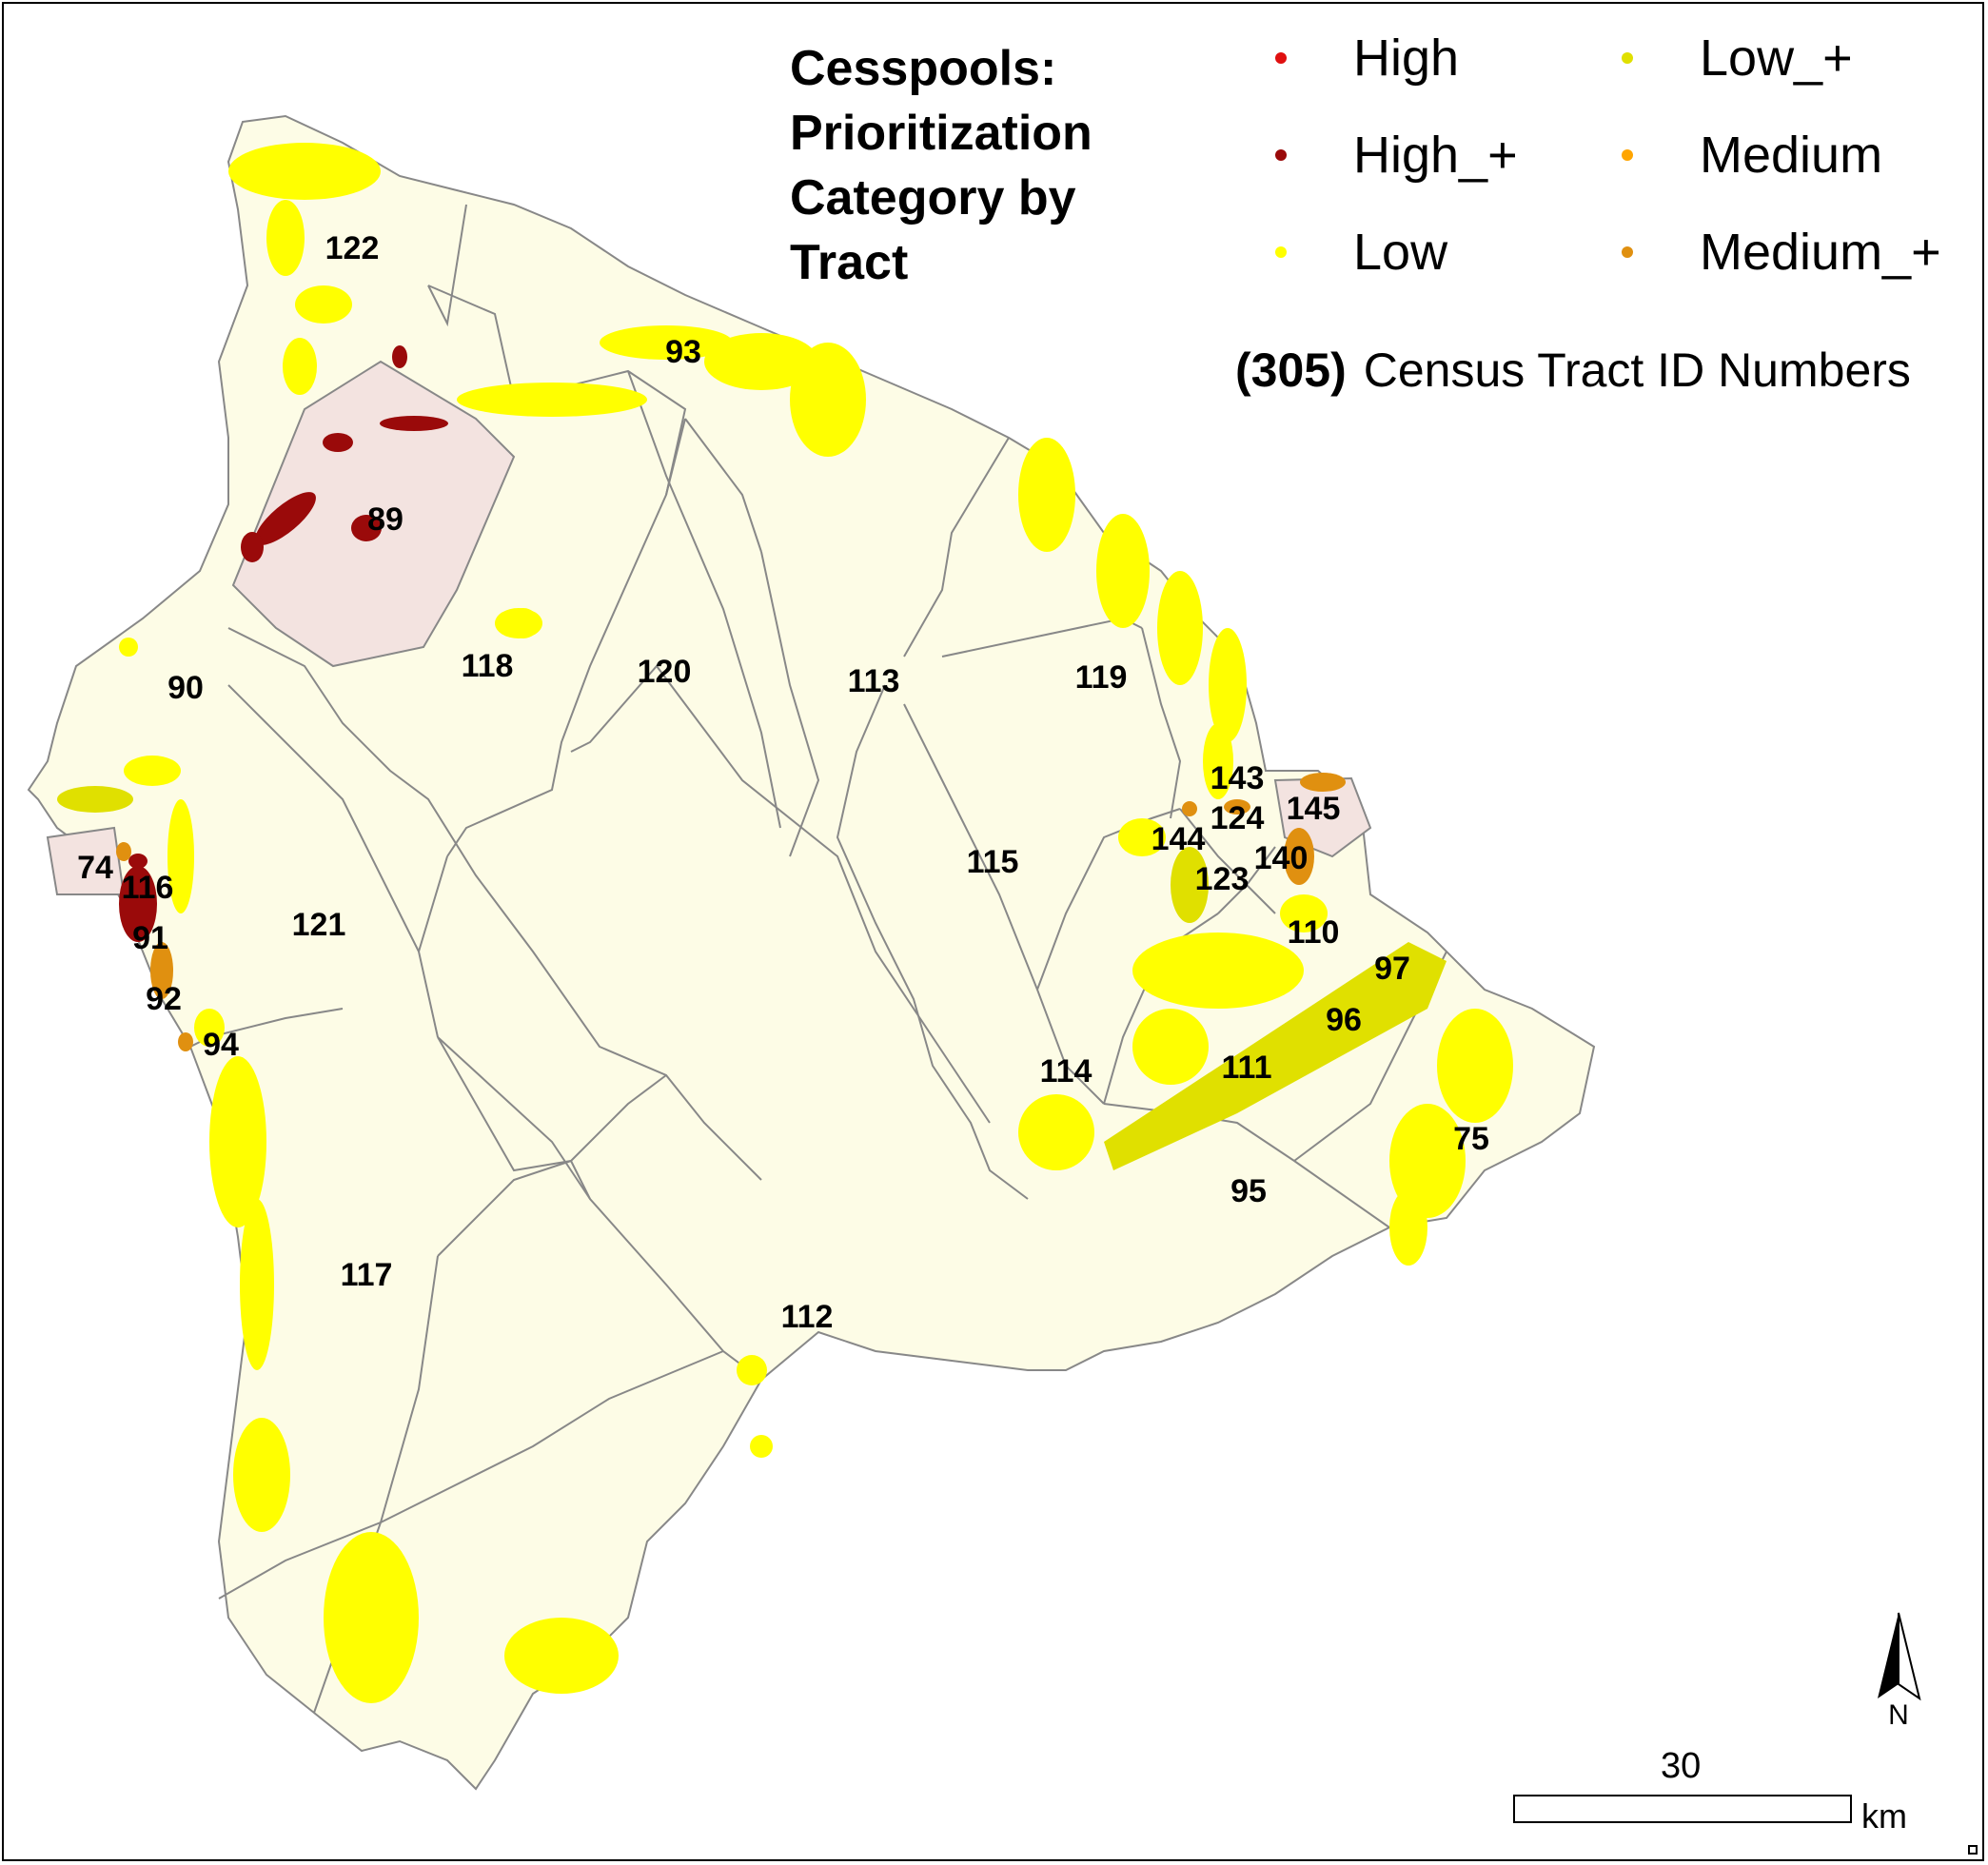  I want to click on cesspools-high-plus, so click(283, 643).